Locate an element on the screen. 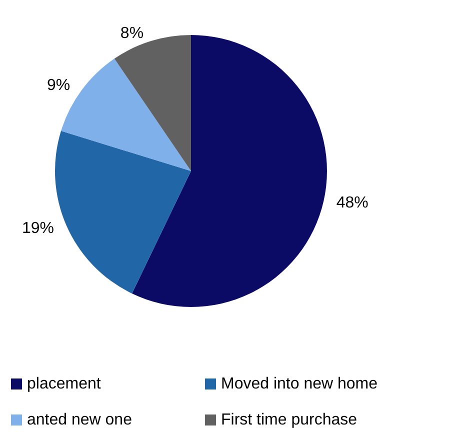  legend-label: placement is located at coordinates (64, 384).